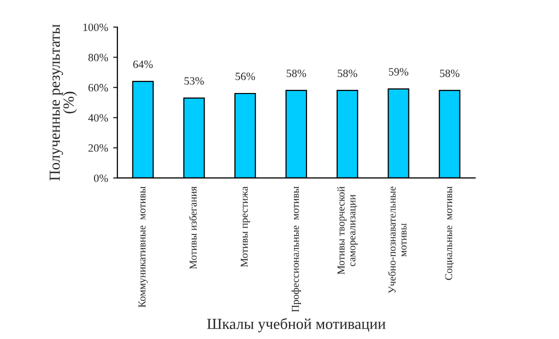  Describe the element at coordinates (245, 226) in the screenshot. I see `x-tick-label: Мотивы престижа` at that location.